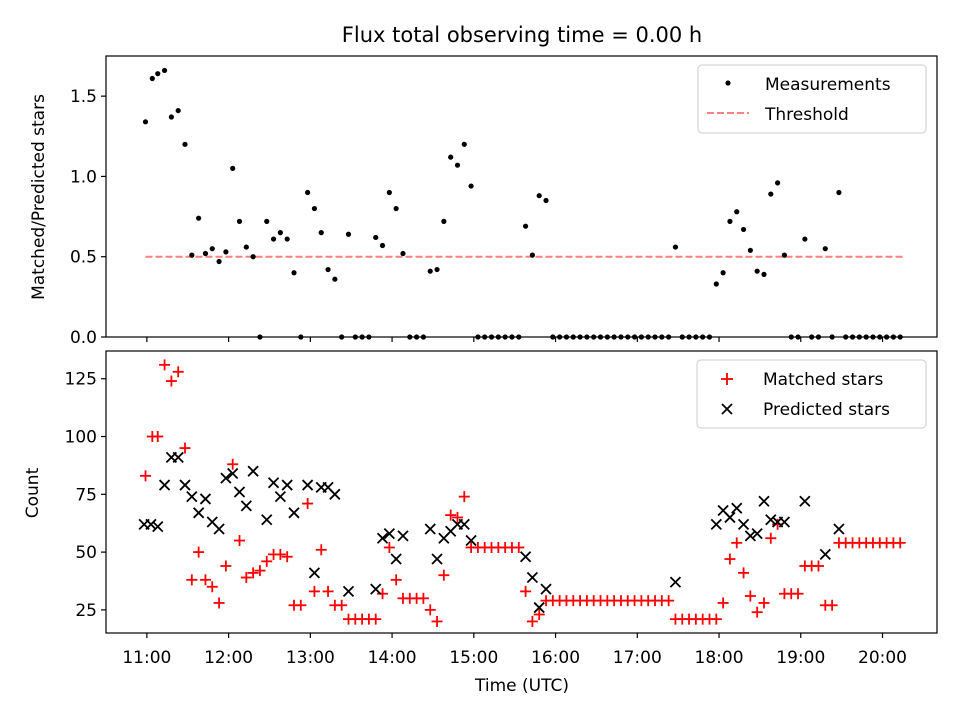 The image size is (960, 720). What do you see at coordinates (392, 658) in the screenshot?
I see `x-tick-label: 14:00` at bounding box center [392, 658].